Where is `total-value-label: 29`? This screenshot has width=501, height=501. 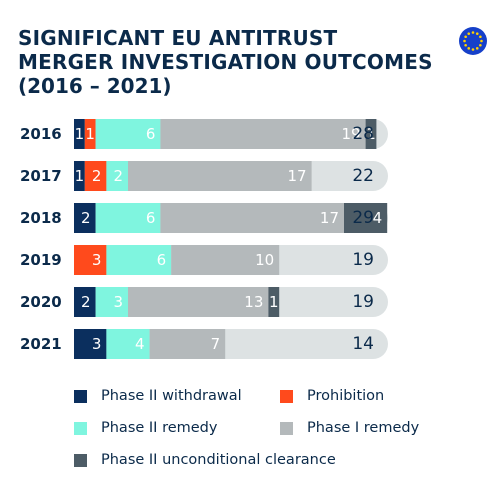 total-value-label: 29 is located at coordinates (363, 218).